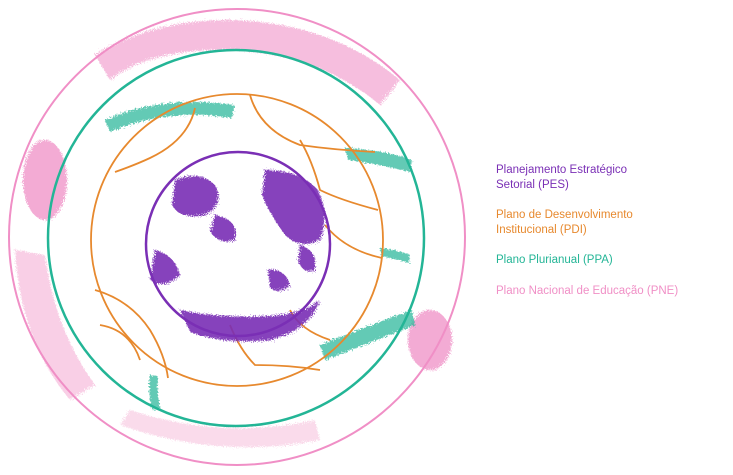  Describe the element at coordinates (562, 177) in the screenshot. I see `legend-item-pes: Planejamento Estratégico Setorial (PES)` at that location.